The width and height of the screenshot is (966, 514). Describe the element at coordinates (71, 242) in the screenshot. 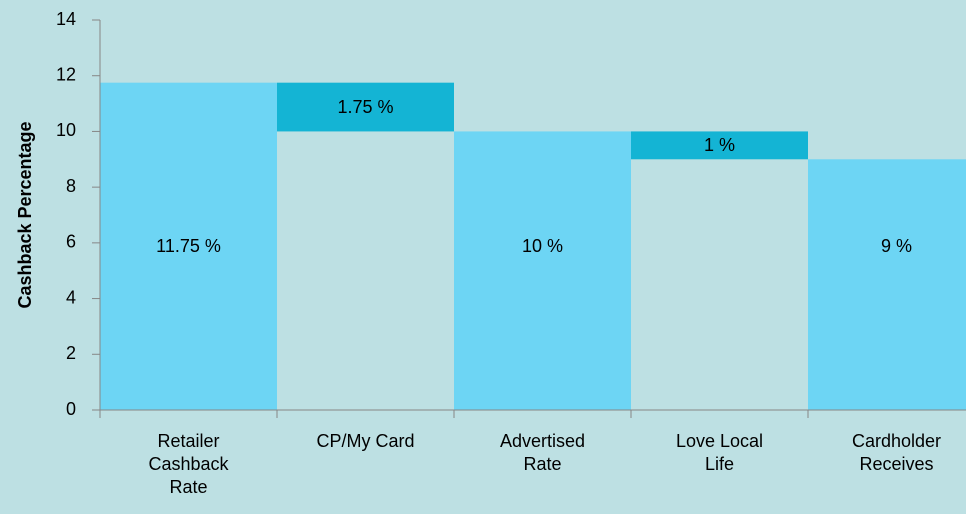

I see `y-tick-label: 6` at that location.